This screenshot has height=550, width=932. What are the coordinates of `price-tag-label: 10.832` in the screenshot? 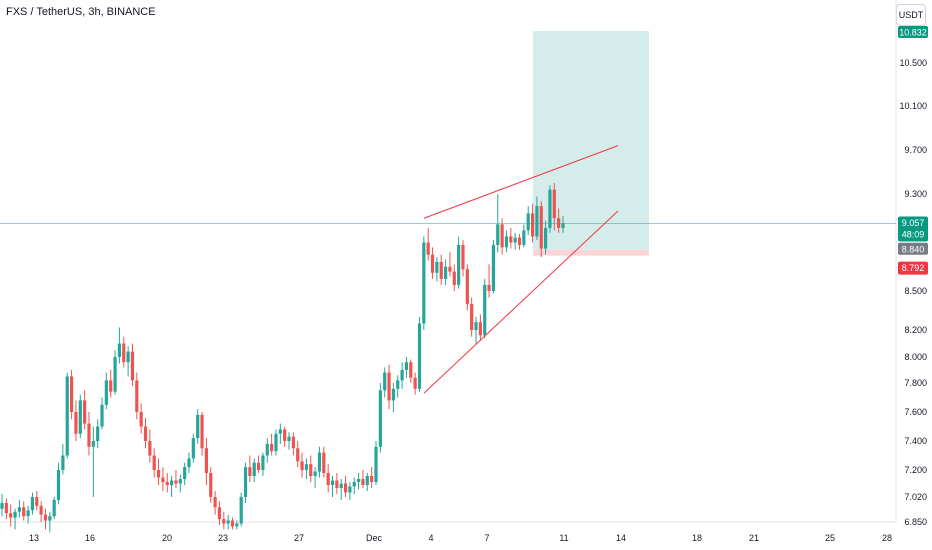 It's located at (913, 33).